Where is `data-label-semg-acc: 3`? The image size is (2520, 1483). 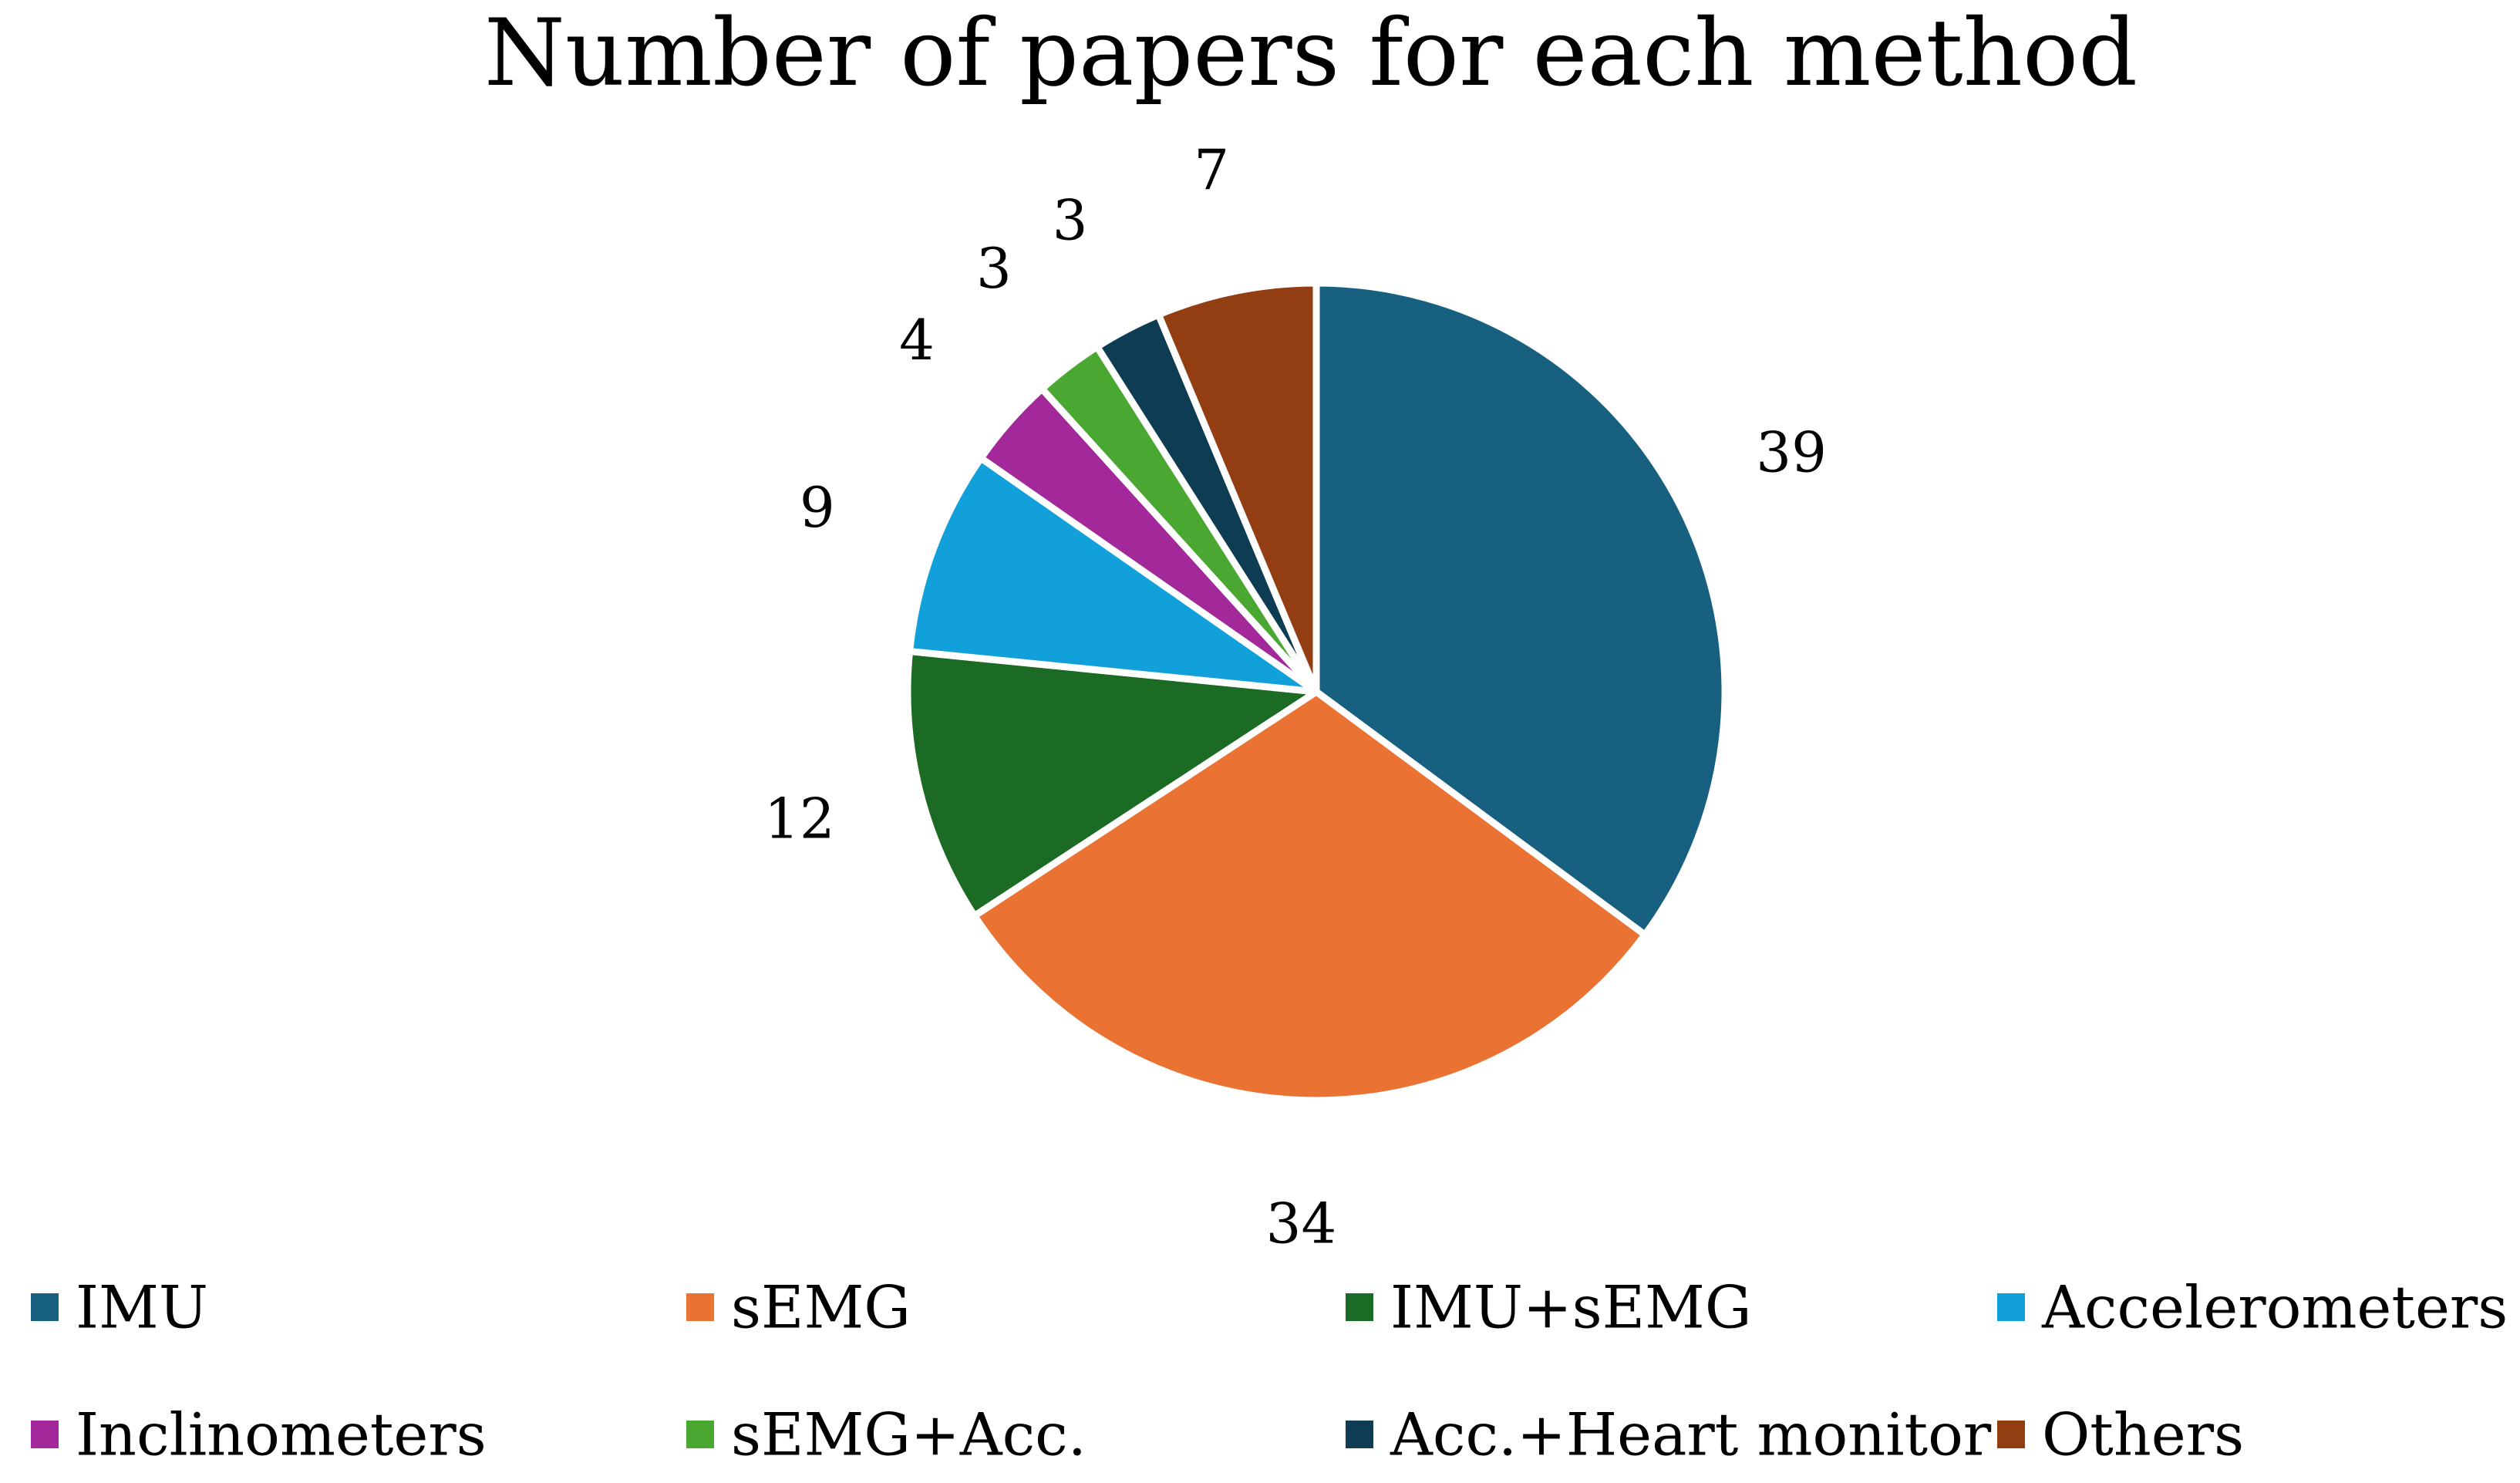 data-label-semg-acc: 3 is located at coordinates (994, 268).